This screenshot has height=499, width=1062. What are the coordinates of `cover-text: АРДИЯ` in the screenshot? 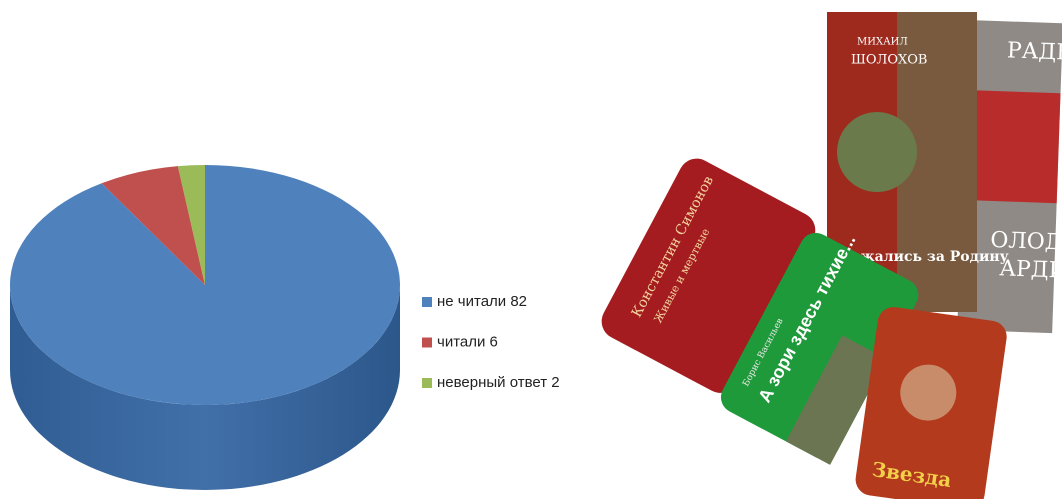 It's located at (1030, 270).